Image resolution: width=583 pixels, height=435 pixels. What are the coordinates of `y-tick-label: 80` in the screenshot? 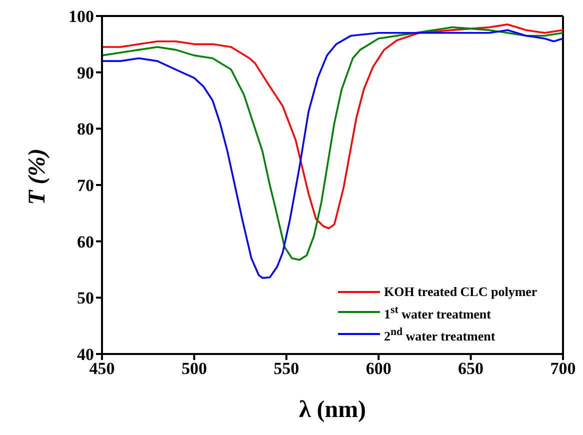 It's located at (85, 129).